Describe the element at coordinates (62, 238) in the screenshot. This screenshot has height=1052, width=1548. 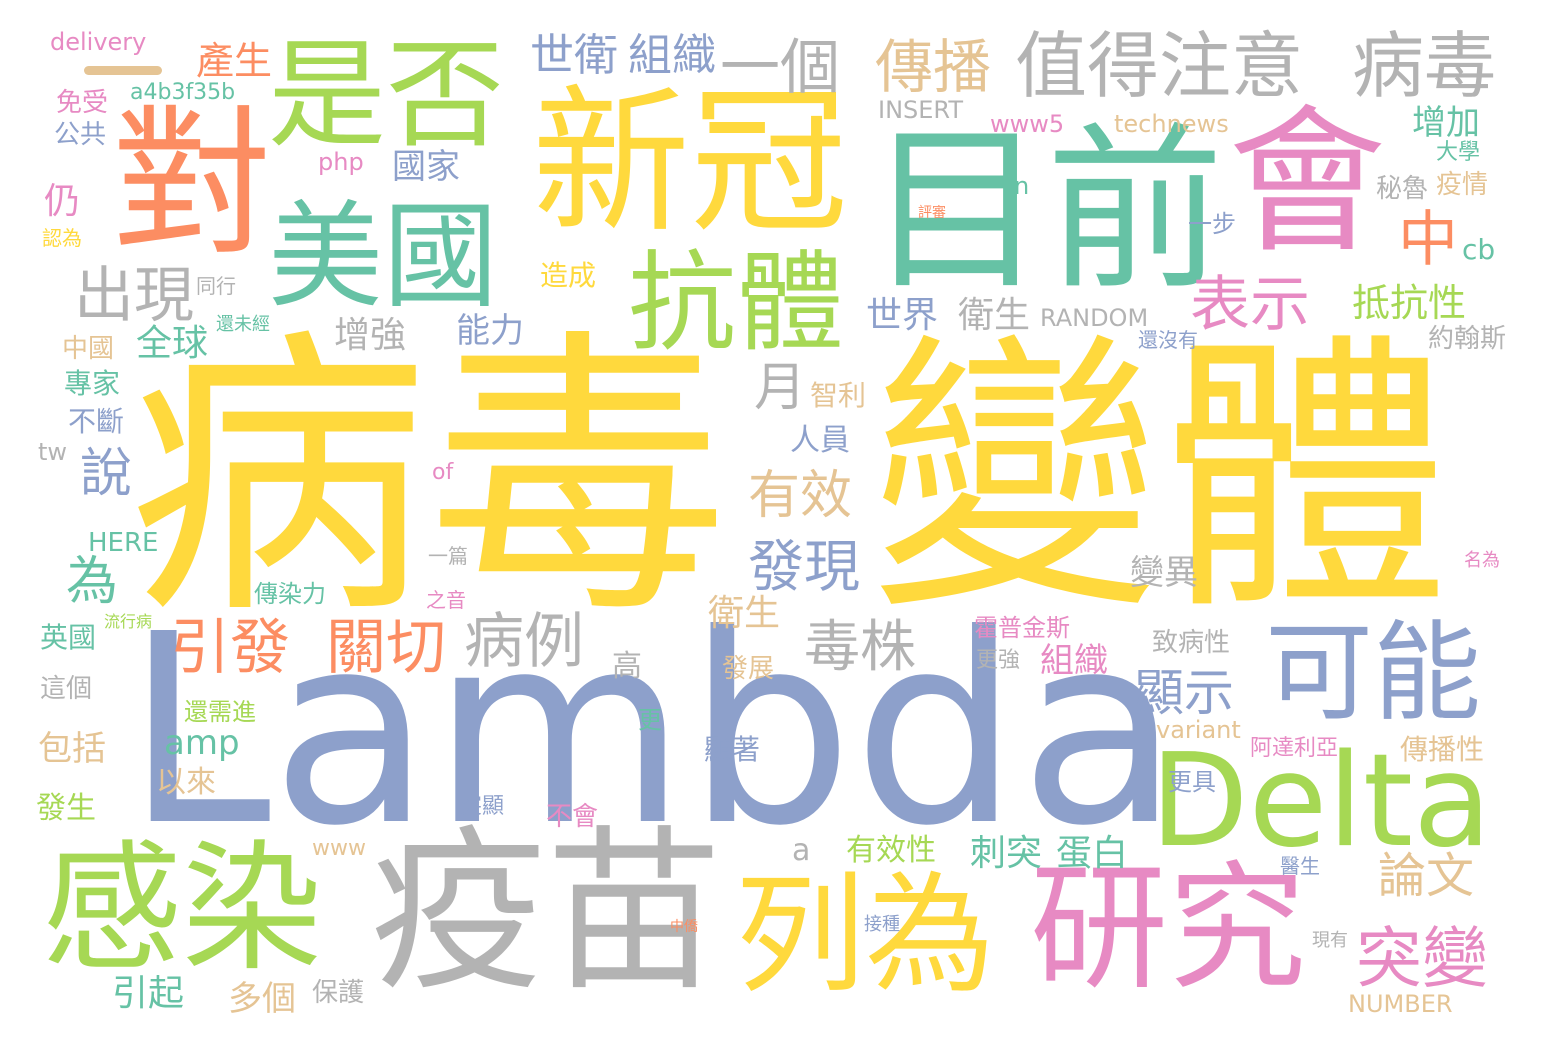
I see `cloud-word: 認為` at that location.